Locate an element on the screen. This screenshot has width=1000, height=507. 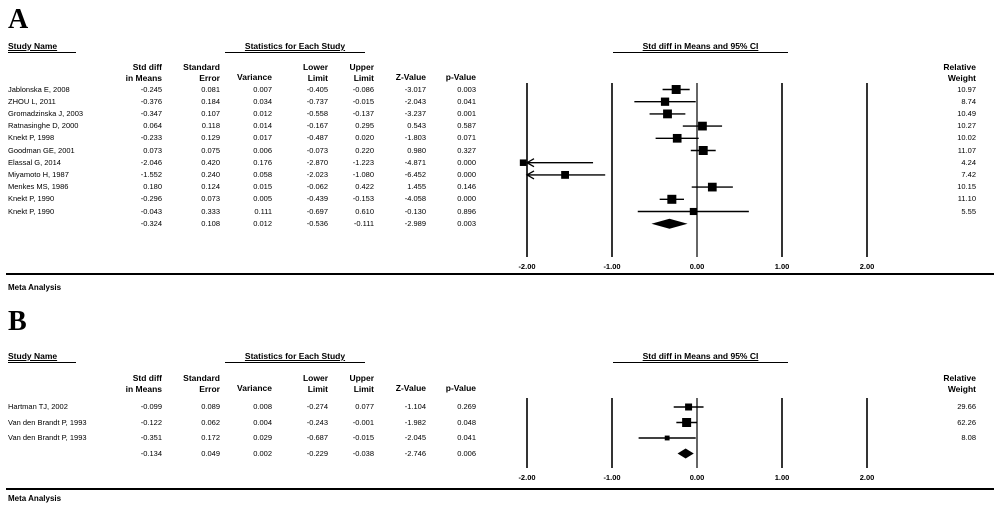
variance-cell: 0.034 is located at coordinates (262, 101).